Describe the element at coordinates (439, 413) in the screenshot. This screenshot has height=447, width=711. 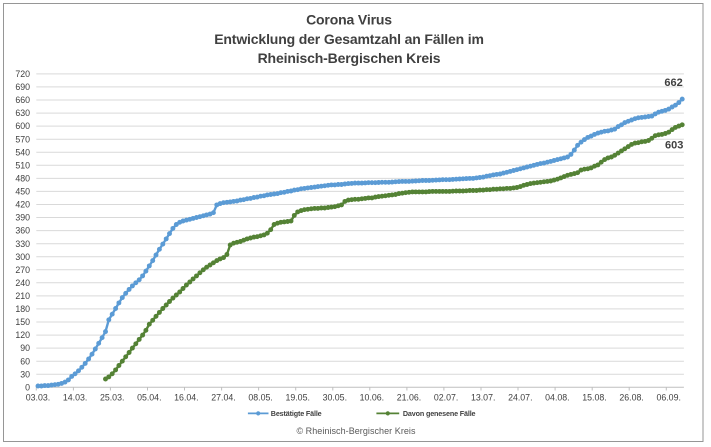
I see `svg-text: Davon genesene Fälle` at that location.